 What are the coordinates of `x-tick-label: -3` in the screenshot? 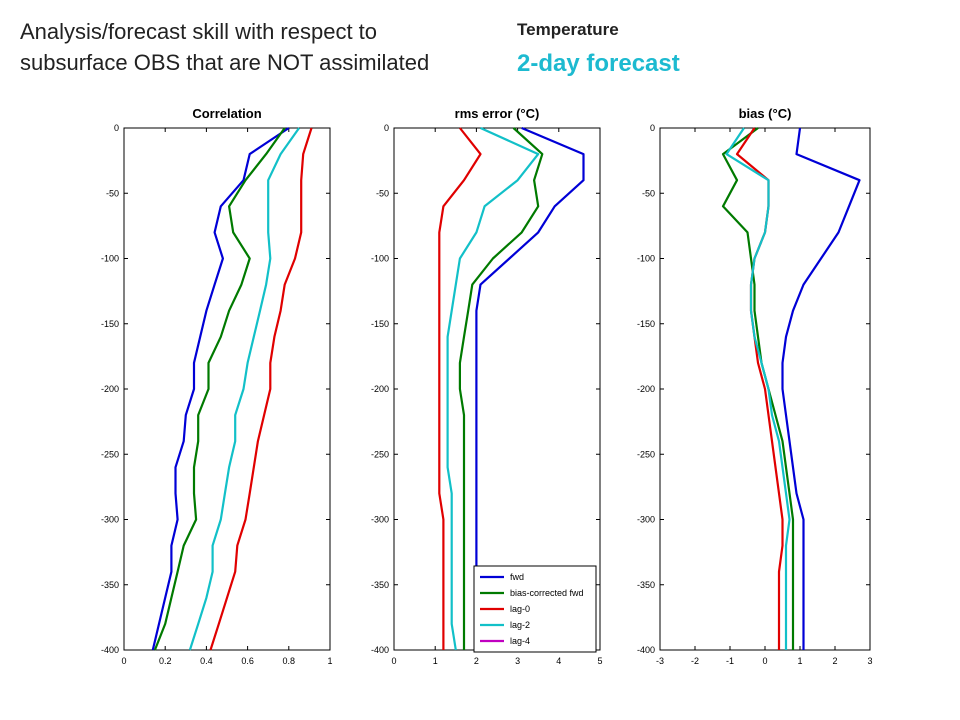 It's located at (660, 661).